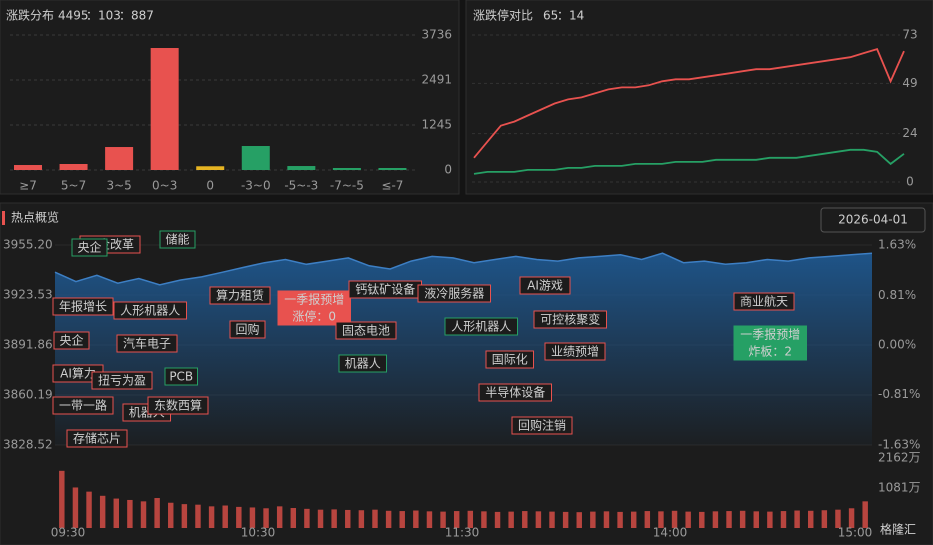 The width and height of the screenshot is (933, 545). What do you see at coordinates (909, 35) in the screenshot?
I see `y-tick-label: 73` at bounding box center [909, 35].